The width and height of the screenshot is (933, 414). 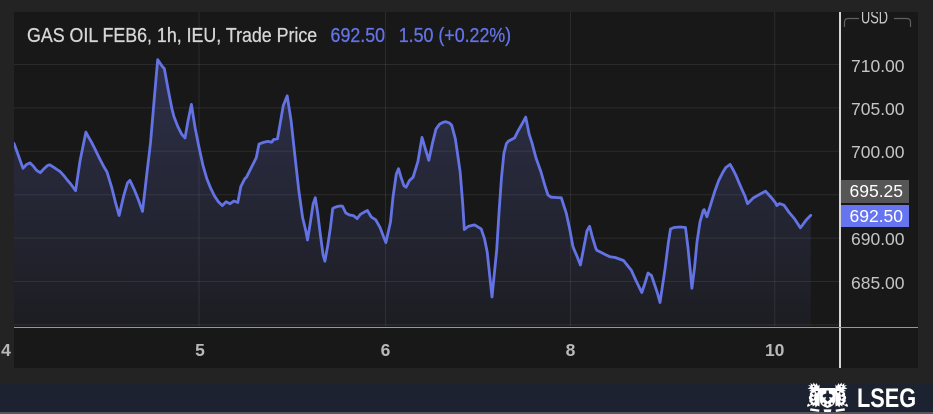 I want to click on svg-text: USD, so click(x=874, y=19).